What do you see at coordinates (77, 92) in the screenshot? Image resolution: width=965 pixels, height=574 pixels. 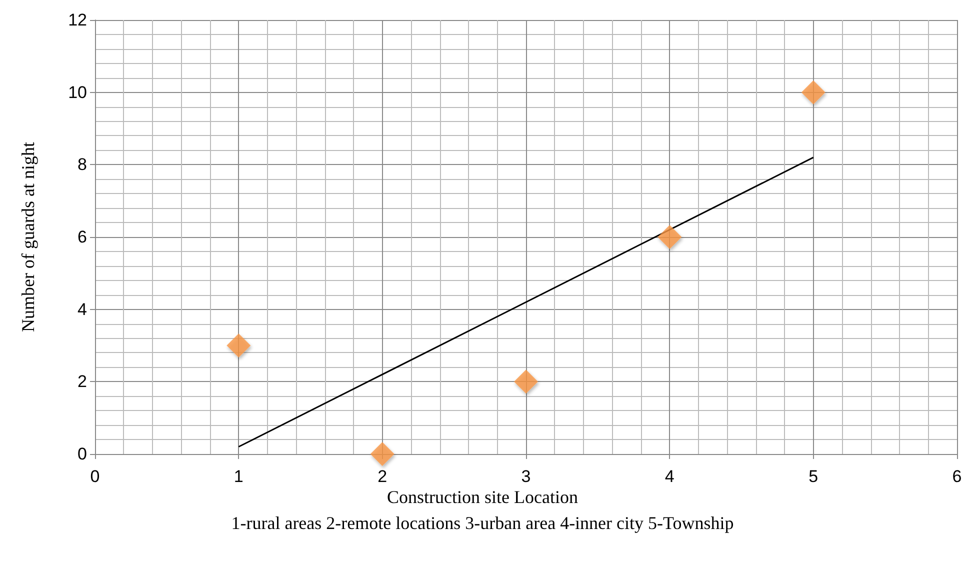 I see `y-tick-label: 10` at bounding box center [77, 92].